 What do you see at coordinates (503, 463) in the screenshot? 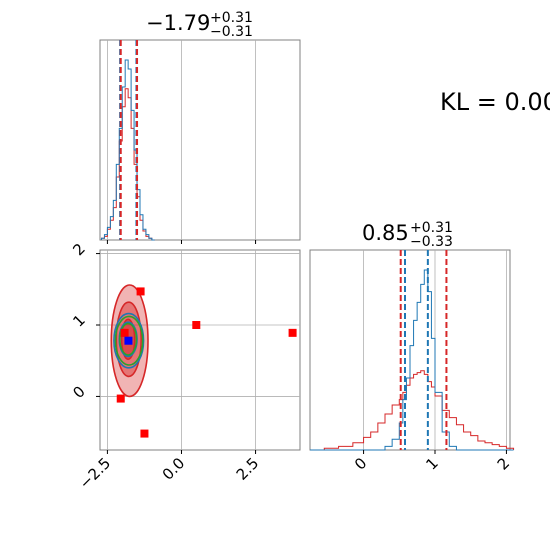
I see `tick-label-x-param2: 2` at bounding box center [503, 463].